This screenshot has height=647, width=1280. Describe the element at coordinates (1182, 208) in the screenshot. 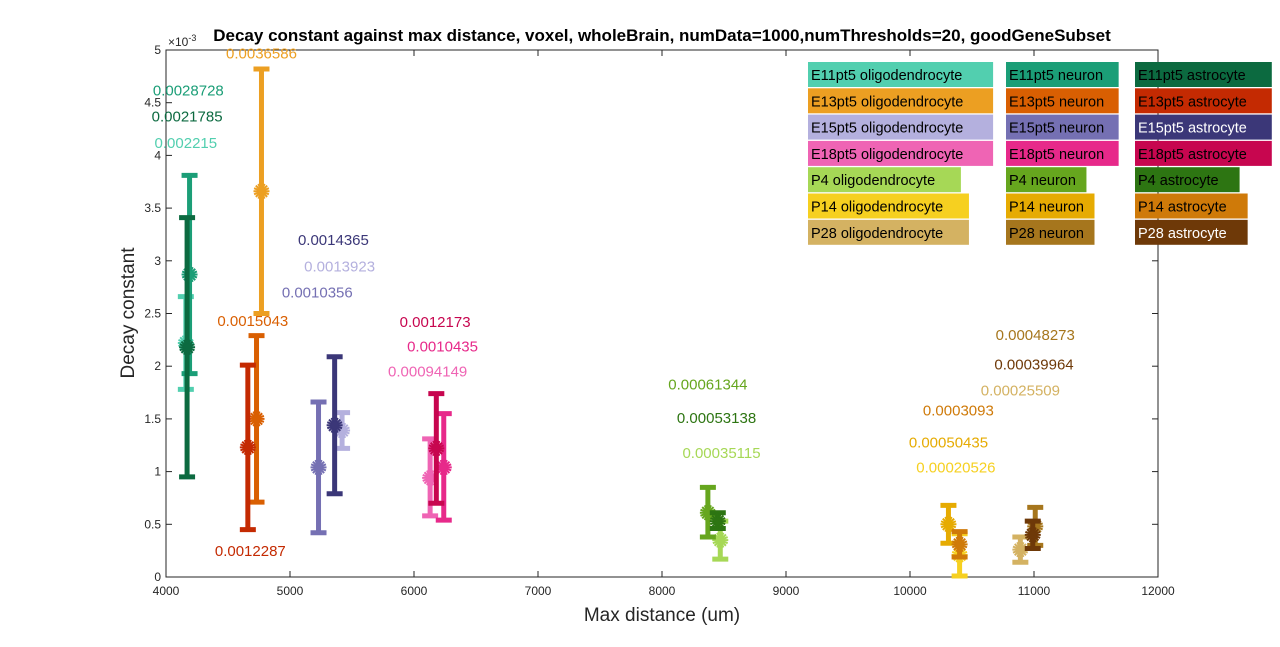

I see `legend-entry: P14 astrocyte` at that location.